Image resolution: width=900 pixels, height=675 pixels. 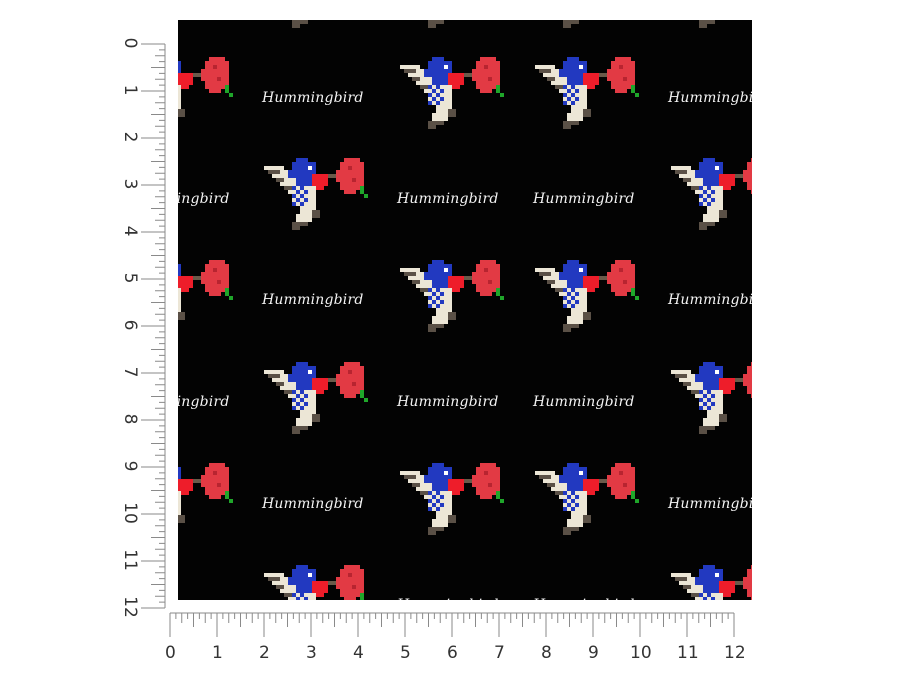 I want to click on horizontal-ruler-label: 10, so click(x=641, y=653).